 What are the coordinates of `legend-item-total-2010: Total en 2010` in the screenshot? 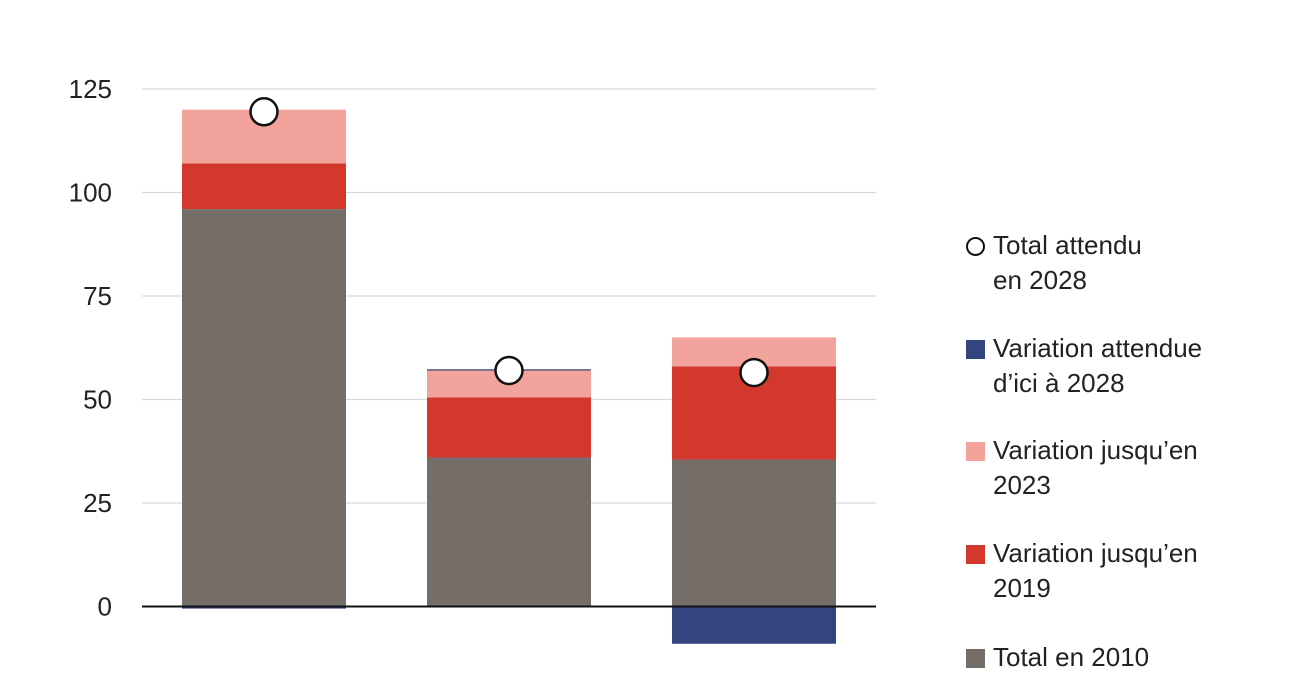 It's located at (1099, 657).